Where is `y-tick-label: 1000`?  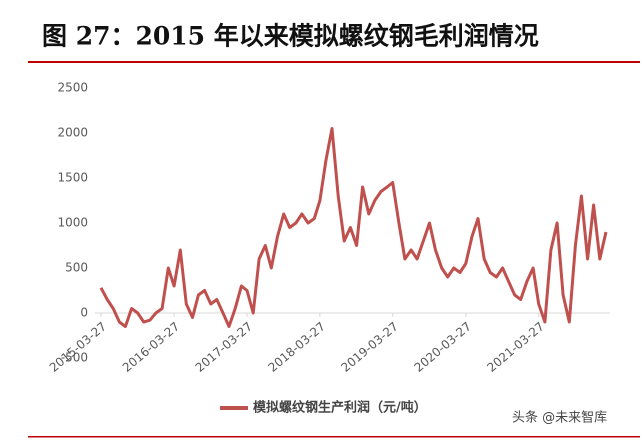 y-tick-label: 1000 is located at coordinates (72, 223).